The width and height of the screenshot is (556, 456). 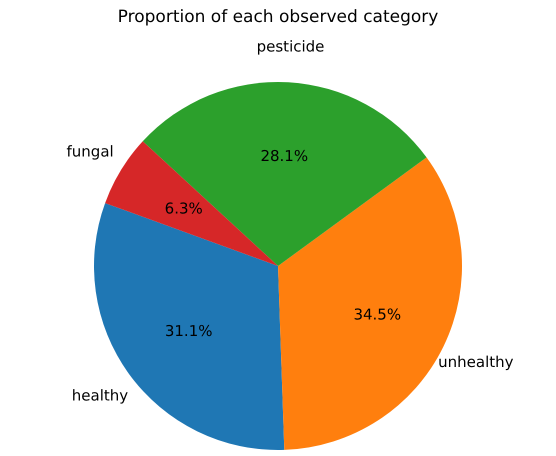 I want to click on data-label: 6.3%, so click(x=183, y=209).